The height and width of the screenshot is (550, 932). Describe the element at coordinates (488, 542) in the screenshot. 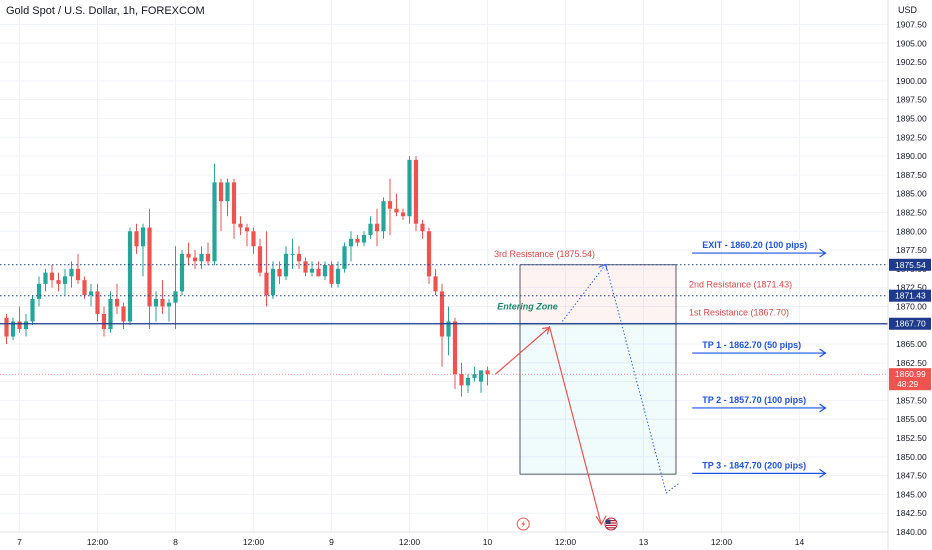

I see `time-tick-label: 10` at that location.